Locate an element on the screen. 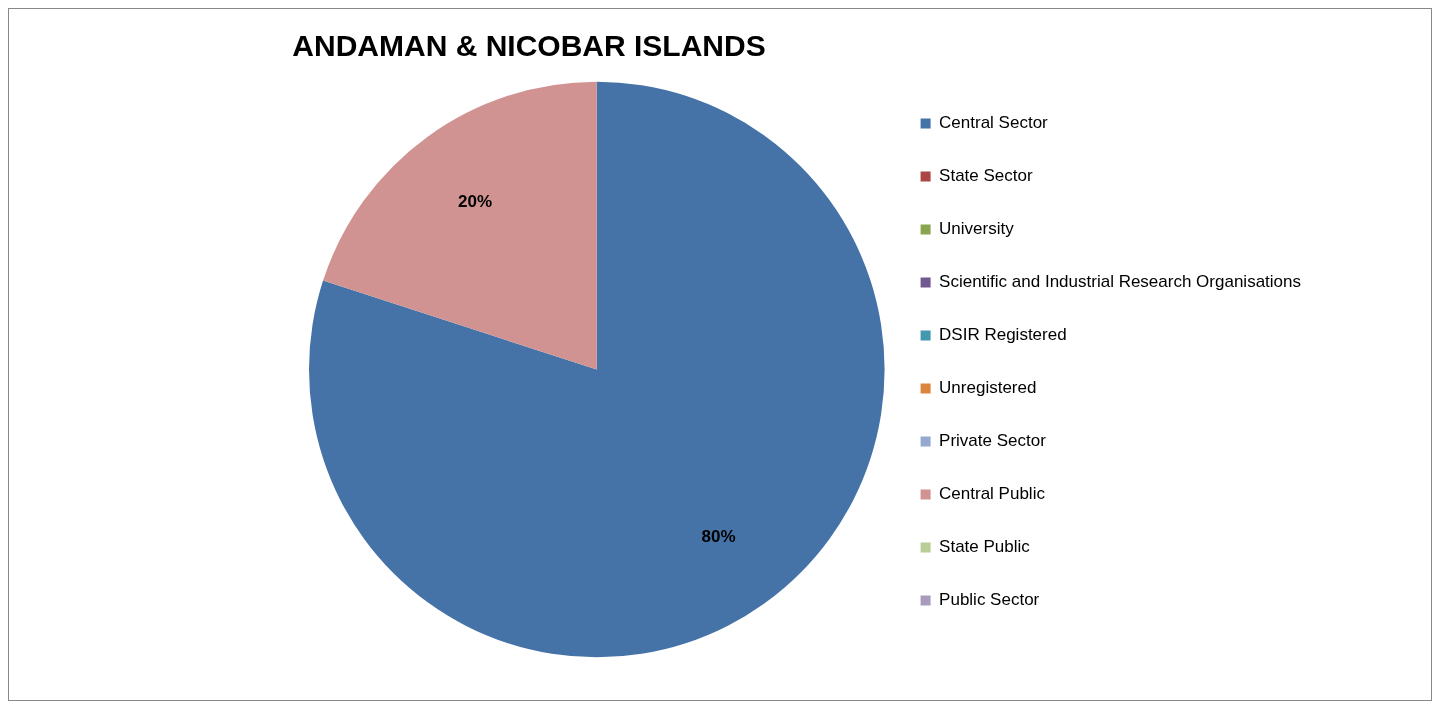  legend-label: State Public is located at coordinates (985, 547).